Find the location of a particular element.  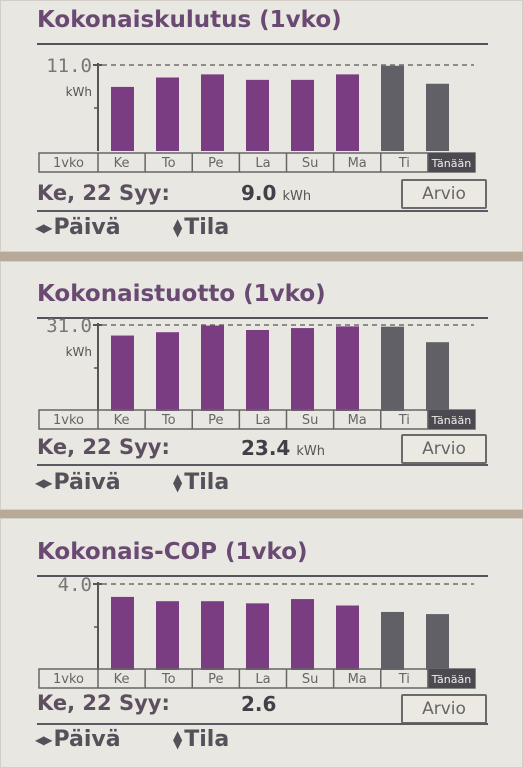

y-tick-label: 11.0 is located at coordinates (69, 66).